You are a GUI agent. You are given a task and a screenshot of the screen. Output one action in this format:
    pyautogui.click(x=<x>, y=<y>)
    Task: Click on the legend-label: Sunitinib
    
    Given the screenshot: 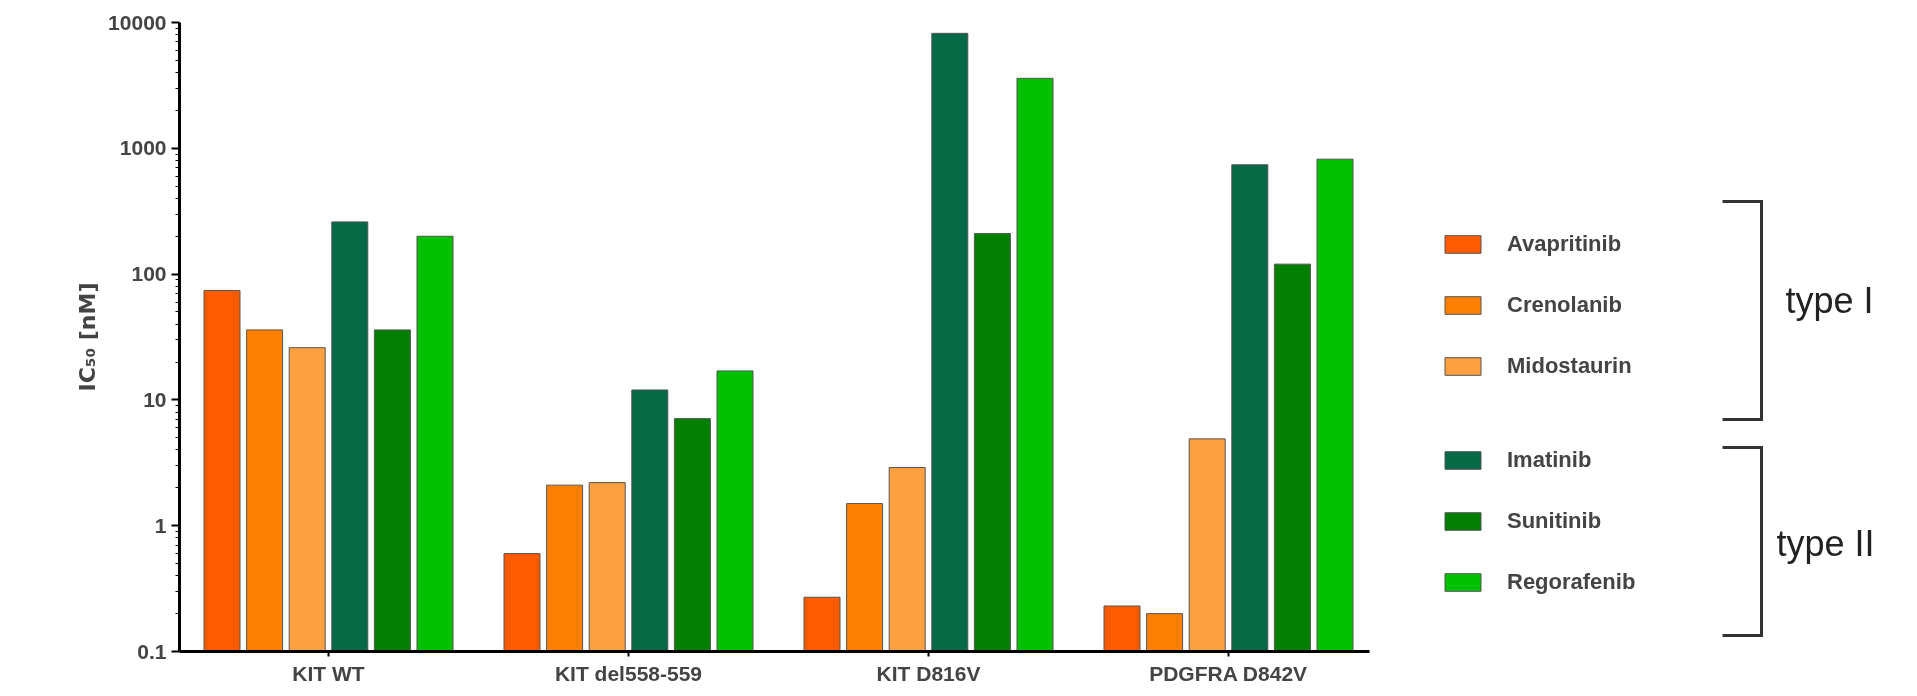 What is the action you would take?
    pyautogui.click(x=1554, y=521)
    